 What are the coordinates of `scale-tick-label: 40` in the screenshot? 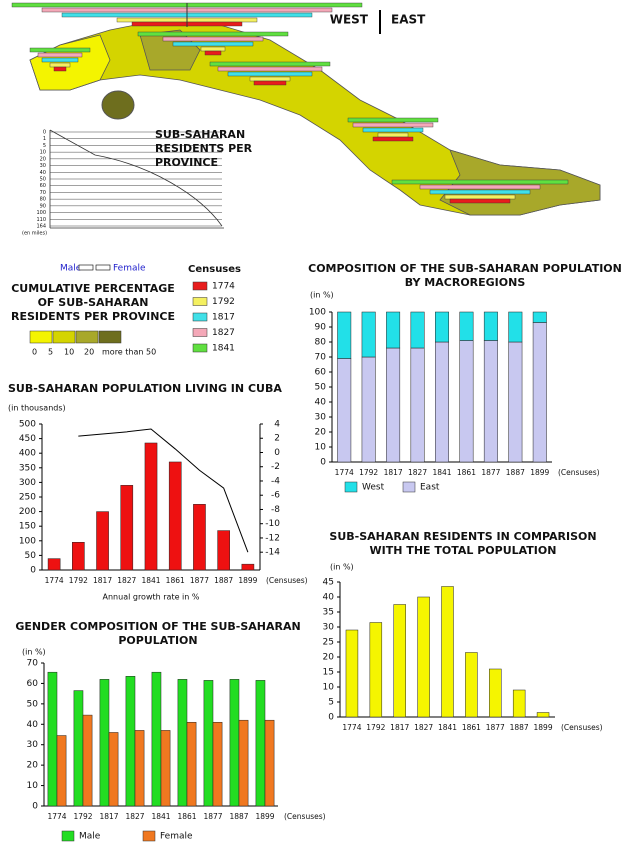 It's located at (43, 173).